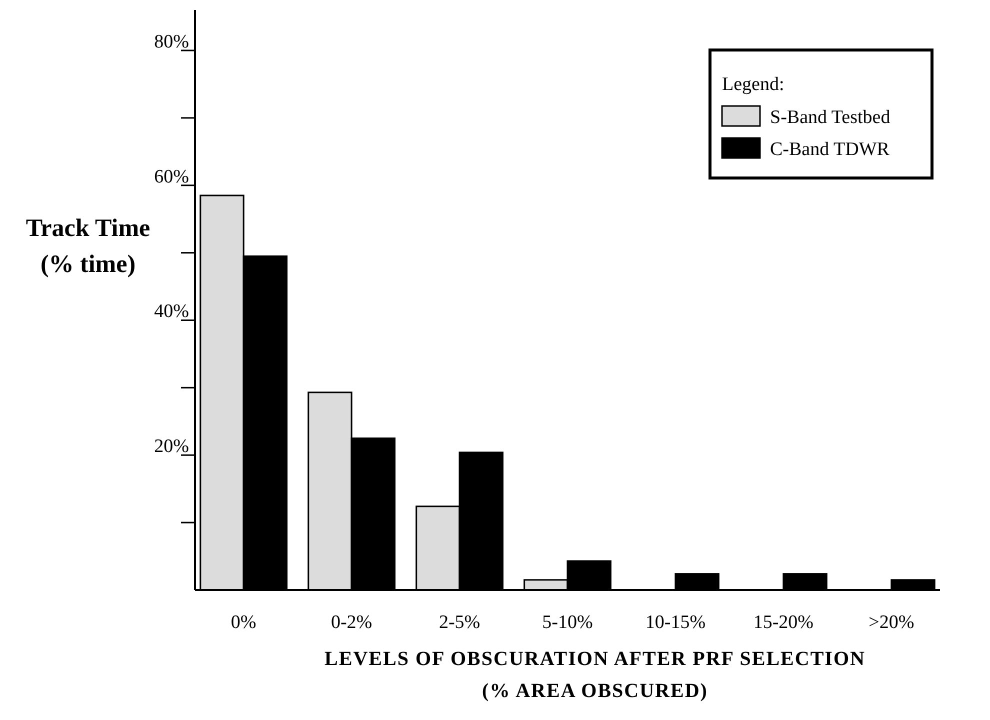  What do you see at coordinates (351, 622) in the screenshot?
I see `x-tick-label: 0-2%` at bounding box center [351, 622].